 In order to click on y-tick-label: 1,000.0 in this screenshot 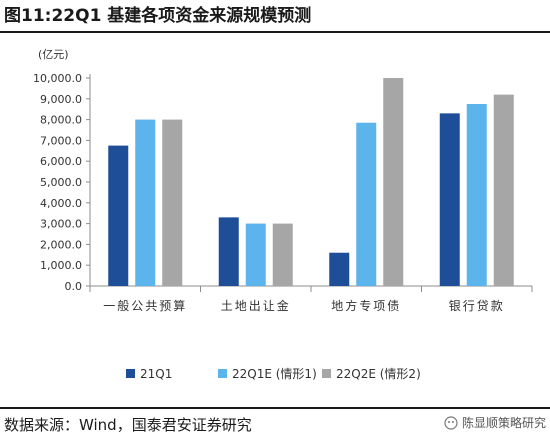, I will do `click(61, 265)`.